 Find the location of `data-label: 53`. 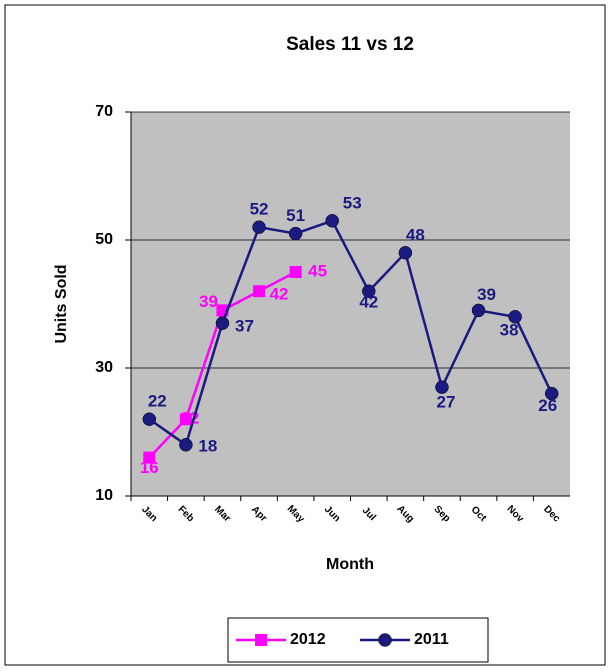

data-label: 53 is located at coordinates (352, 202).